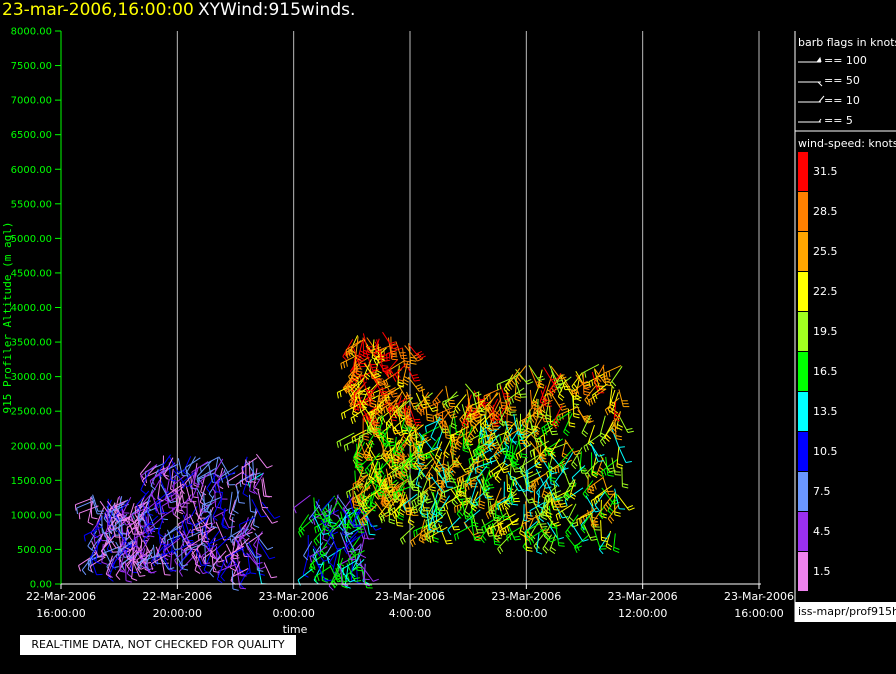 The height and width of the screenshot is (674, 896). Describe the element at coordinates (31, 135) in the screenshot. I see `y-tick-label: 6500.00` at that location.